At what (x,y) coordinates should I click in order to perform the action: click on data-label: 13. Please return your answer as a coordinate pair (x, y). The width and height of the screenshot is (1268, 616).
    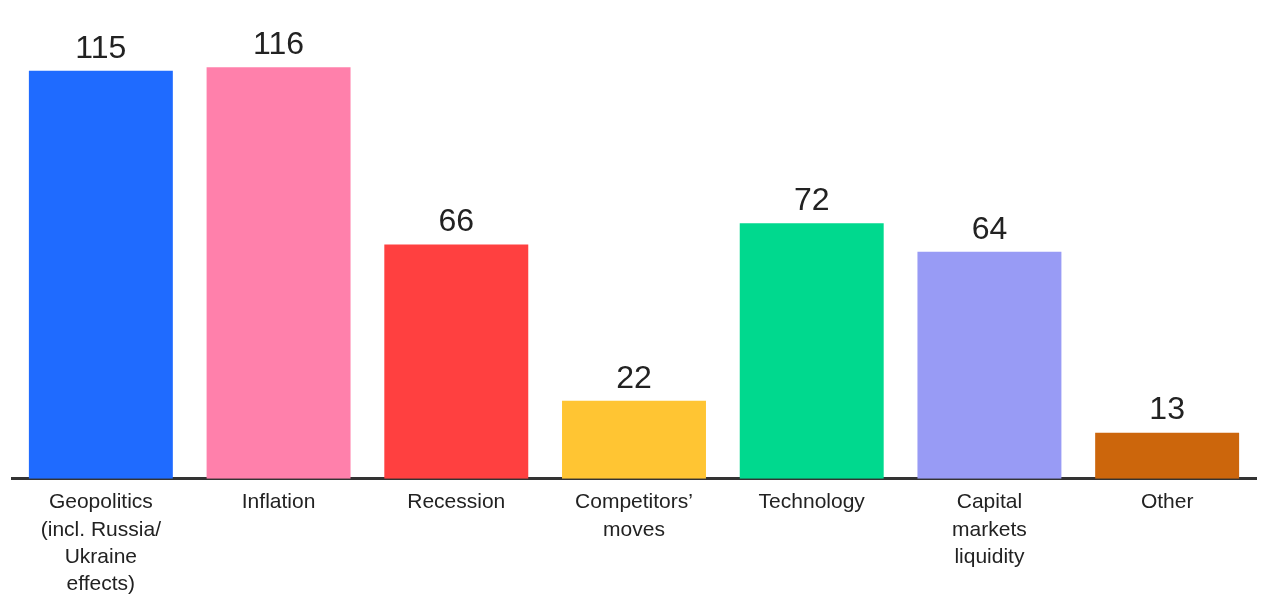
    Looking at the image, I should click on (1167, 408).